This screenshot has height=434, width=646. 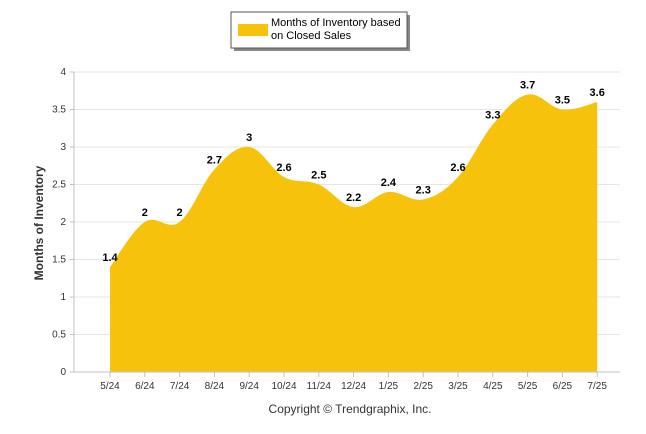 I want to click on x-tick-label: 11/24, so click(x=319, y=386).